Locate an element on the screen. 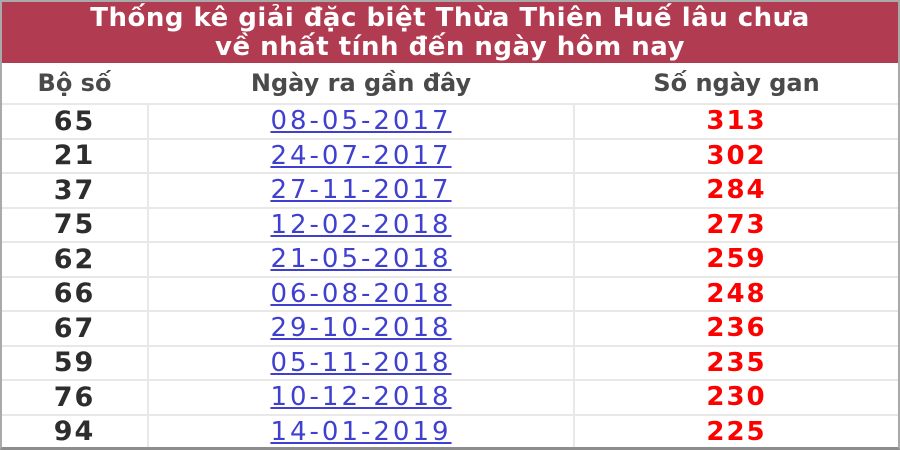 The width and height of the screenshot is (900, 450). column-header-number: Bộ số is located at coordinates (74, 83).